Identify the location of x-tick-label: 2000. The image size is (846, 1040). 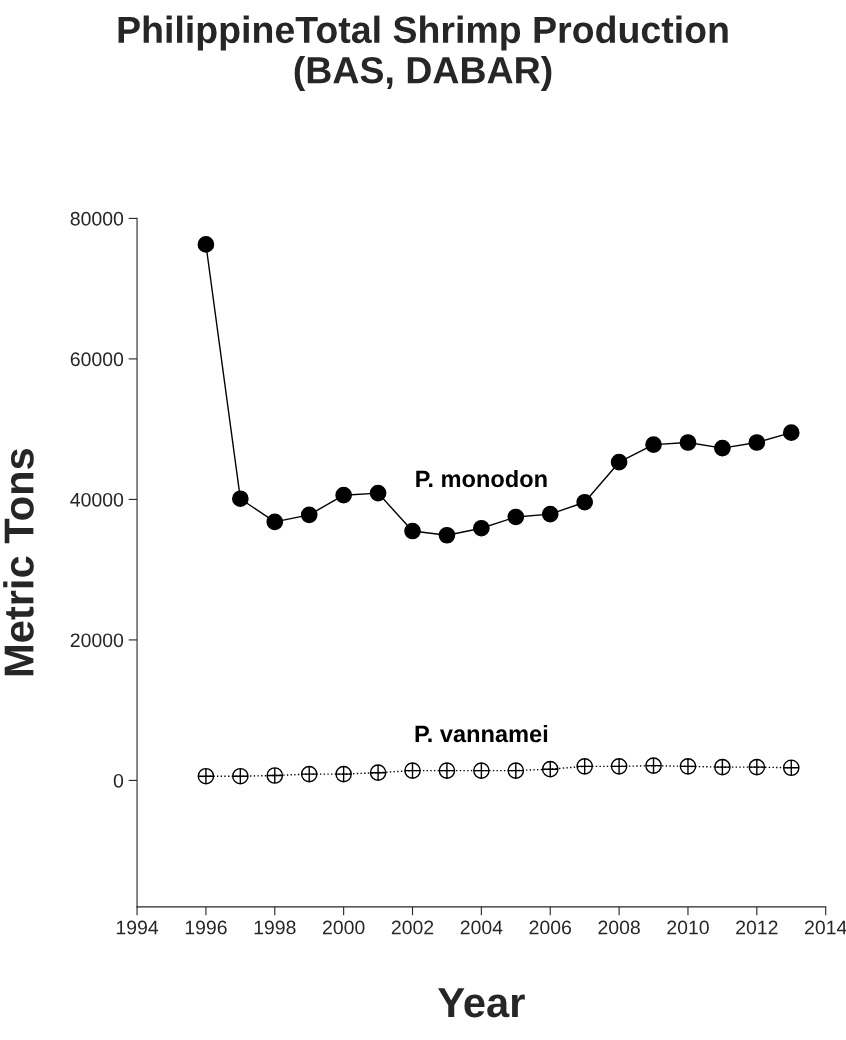
(344, 927).